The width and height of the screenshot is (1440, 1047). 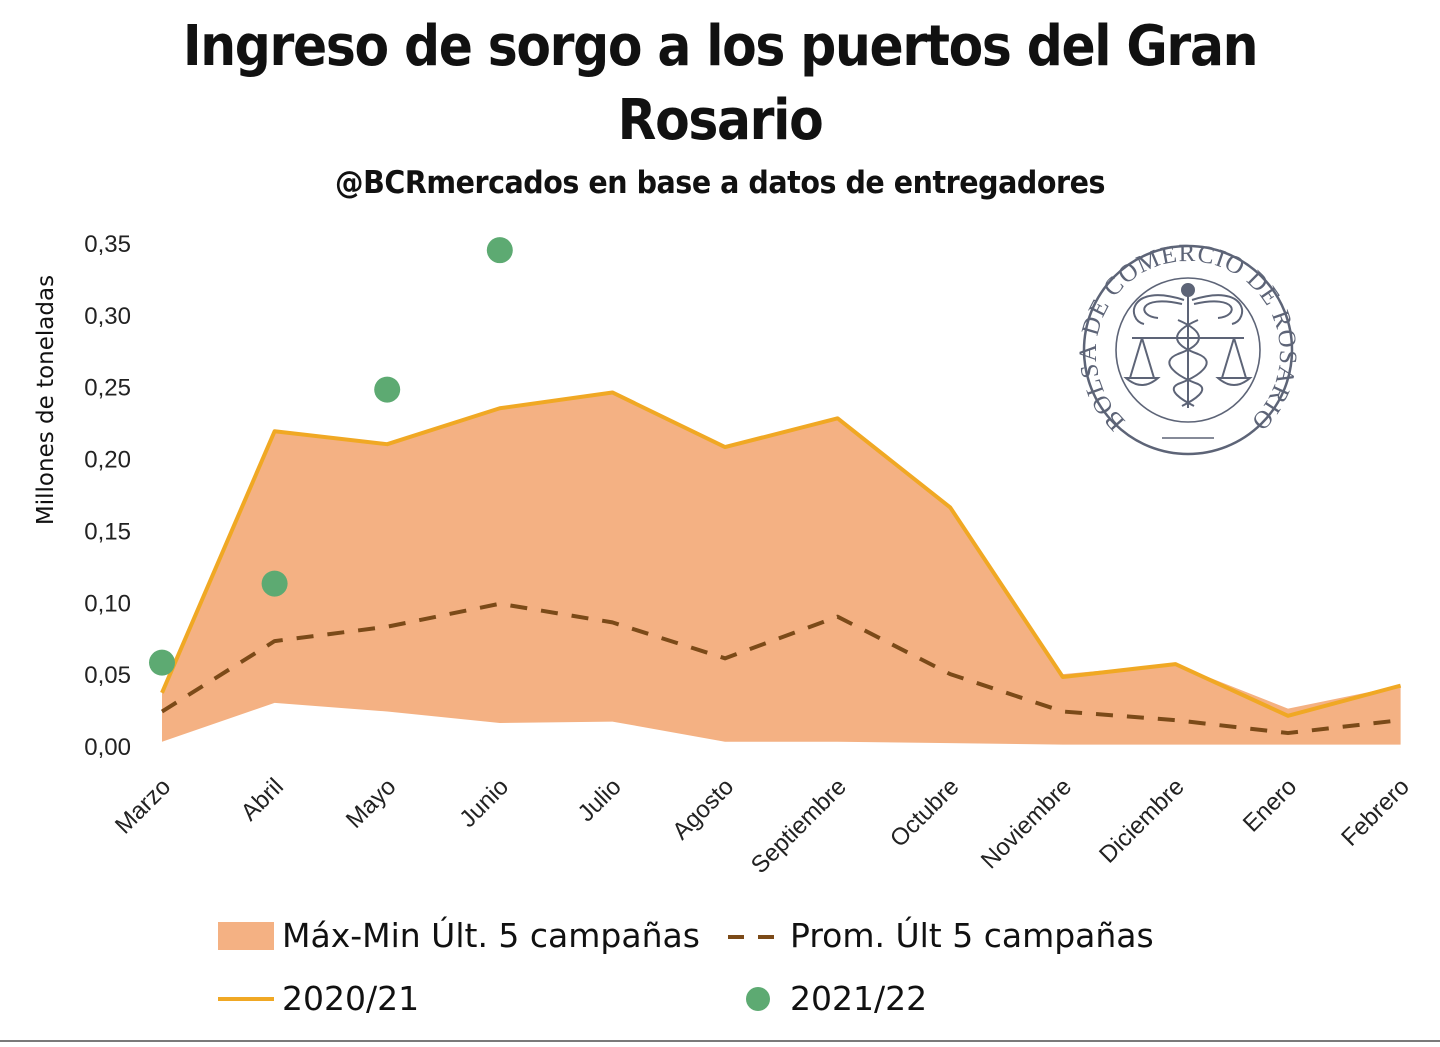 I want to click on x-tick-label: Octubre, so click(x=924, y=812).